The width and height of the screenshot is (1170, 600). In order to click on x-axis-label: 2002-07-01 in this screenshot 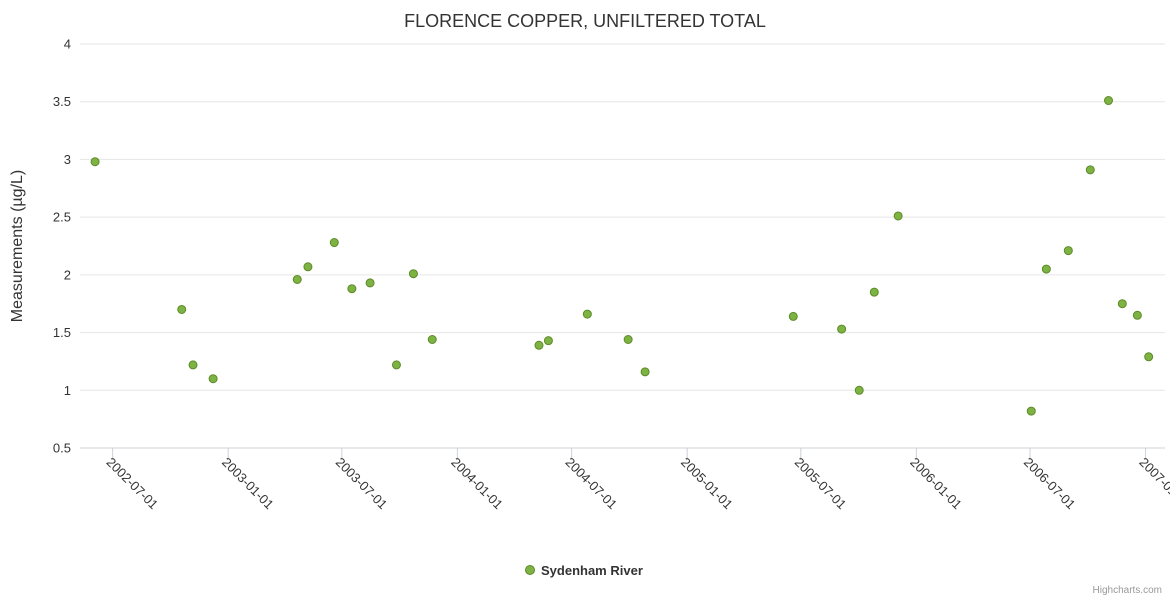, I will do `click(133, 484)`.